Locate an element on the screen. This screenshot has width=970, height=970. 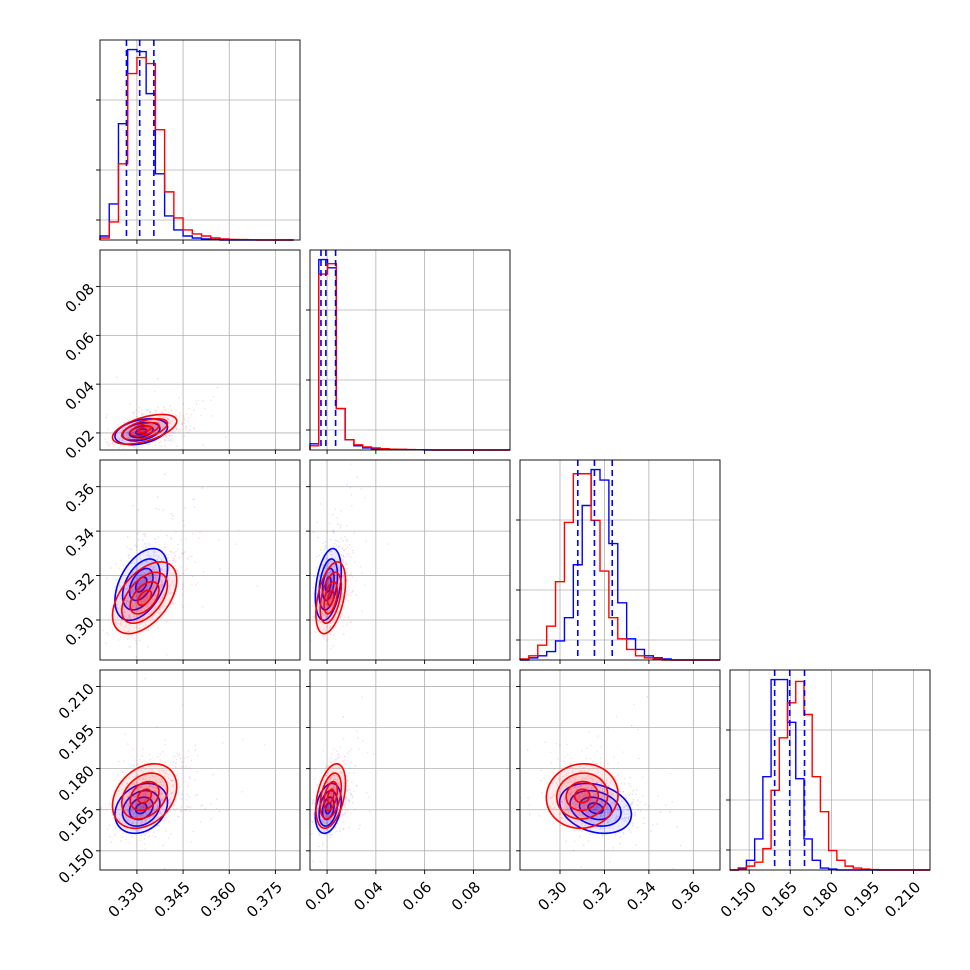
scatter-points-blue is located at coordinates (338, 556).